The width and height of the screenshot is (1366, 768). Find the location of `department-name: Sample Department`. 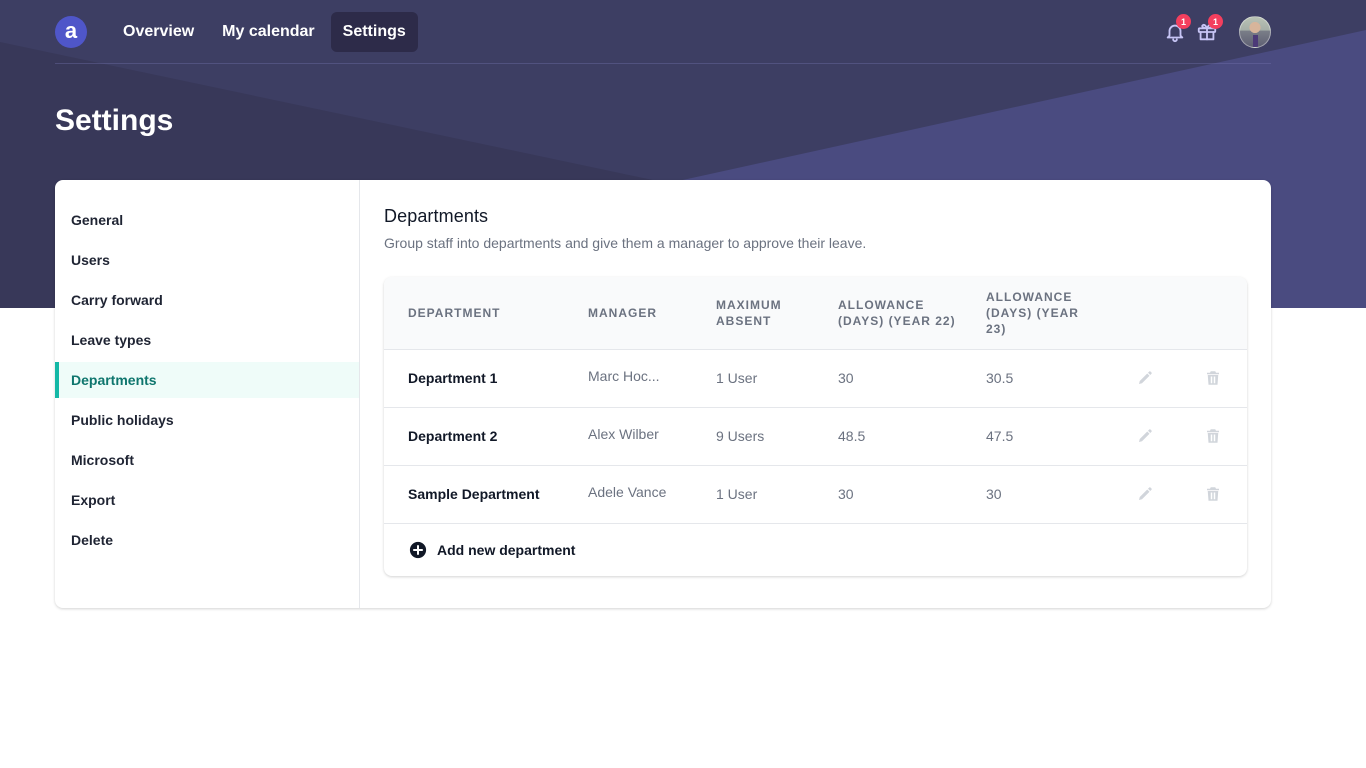

department-name: Sample Department is located at coordinates (480, 494).